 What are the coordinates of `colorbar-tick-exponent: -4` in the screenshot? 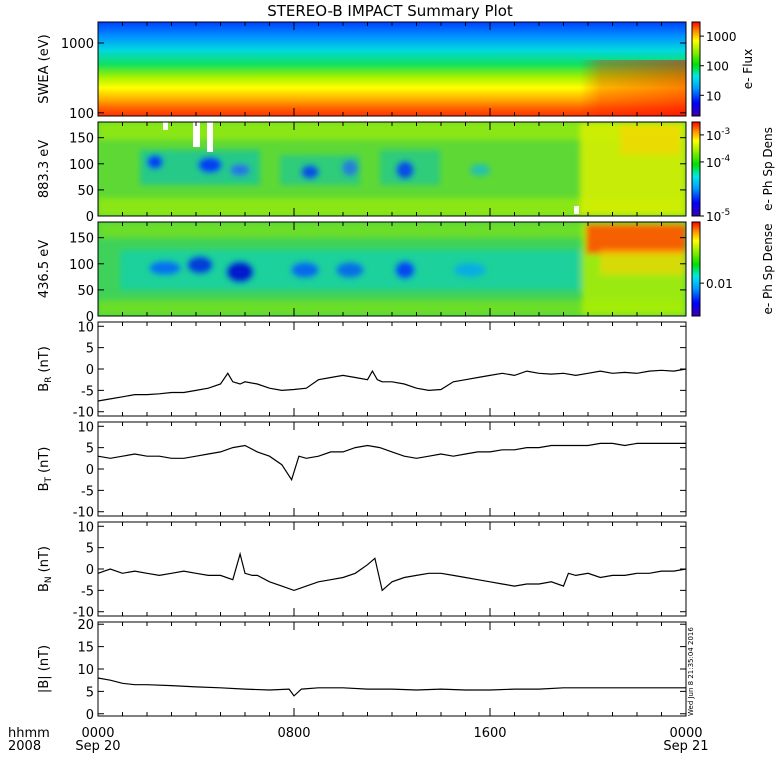 It's located at (725, 159).